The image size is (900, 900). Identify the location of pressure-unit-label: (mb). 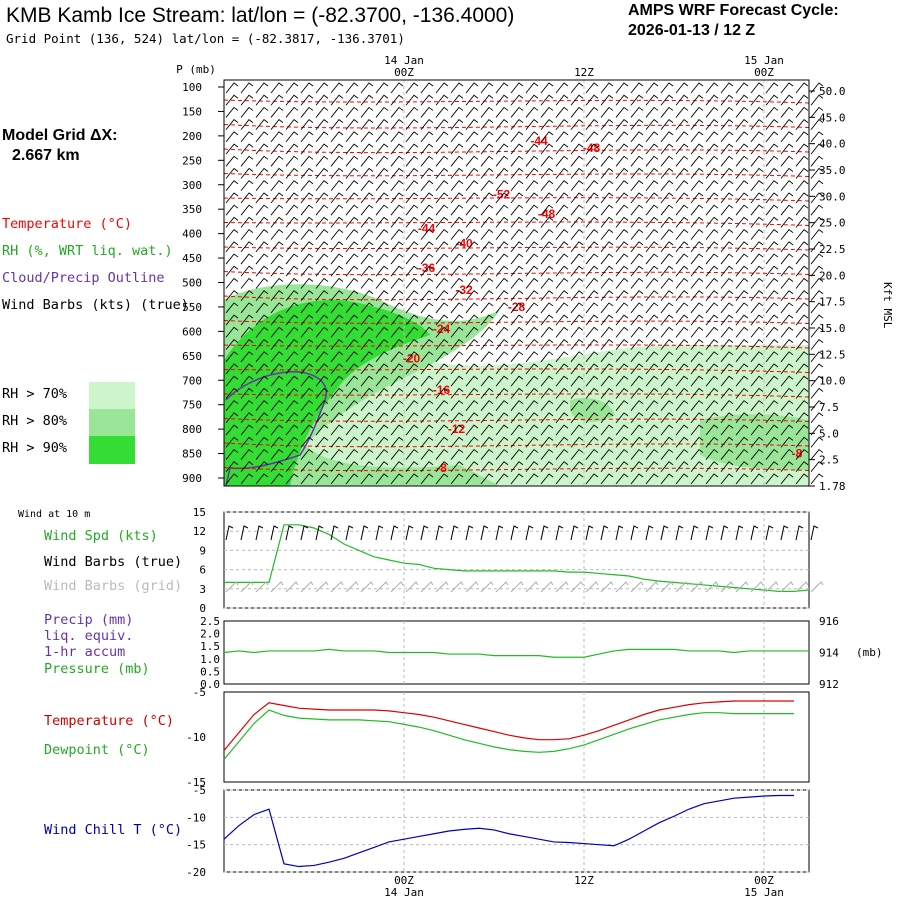
(869, 652).